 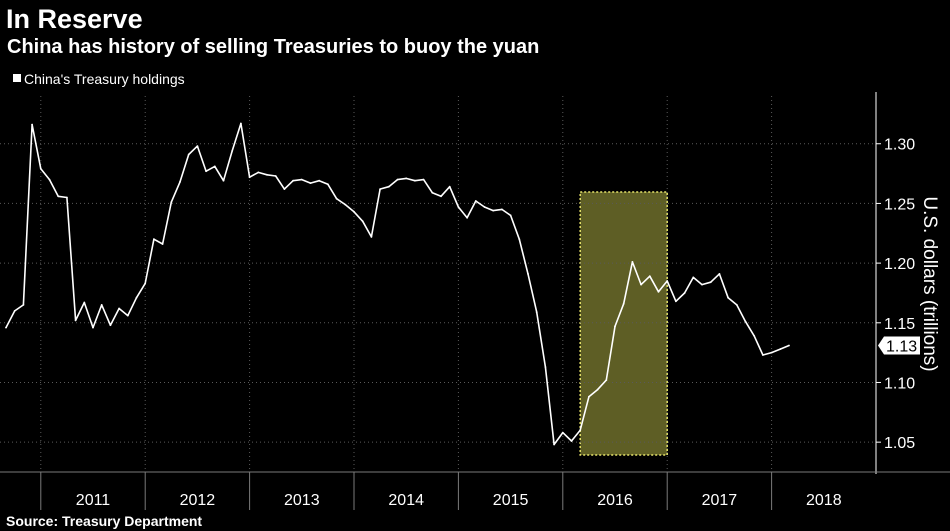 I want to click on highlight-layer, so click(x=623, y=323).